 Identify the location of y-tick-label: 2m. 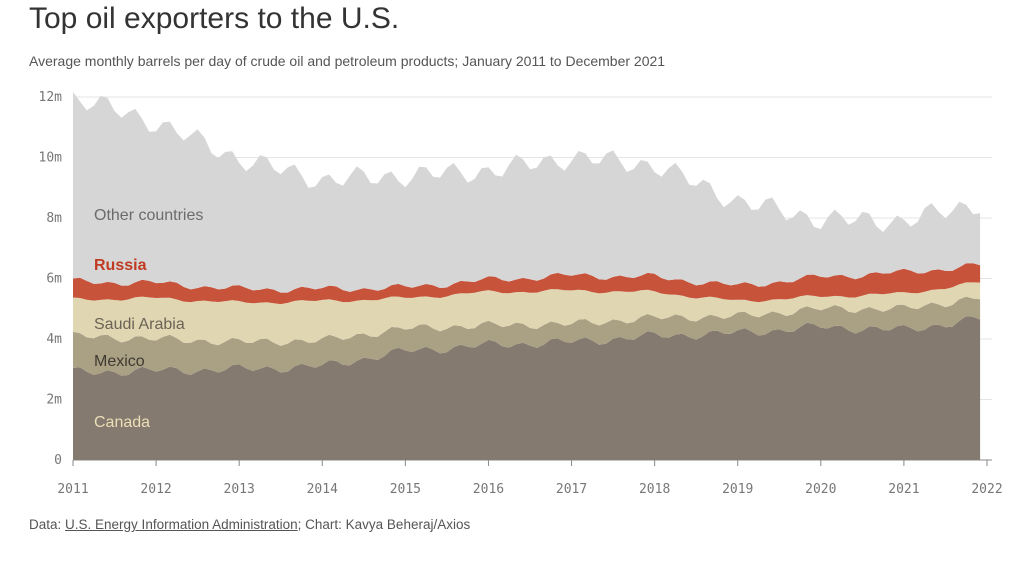
(54, 400).